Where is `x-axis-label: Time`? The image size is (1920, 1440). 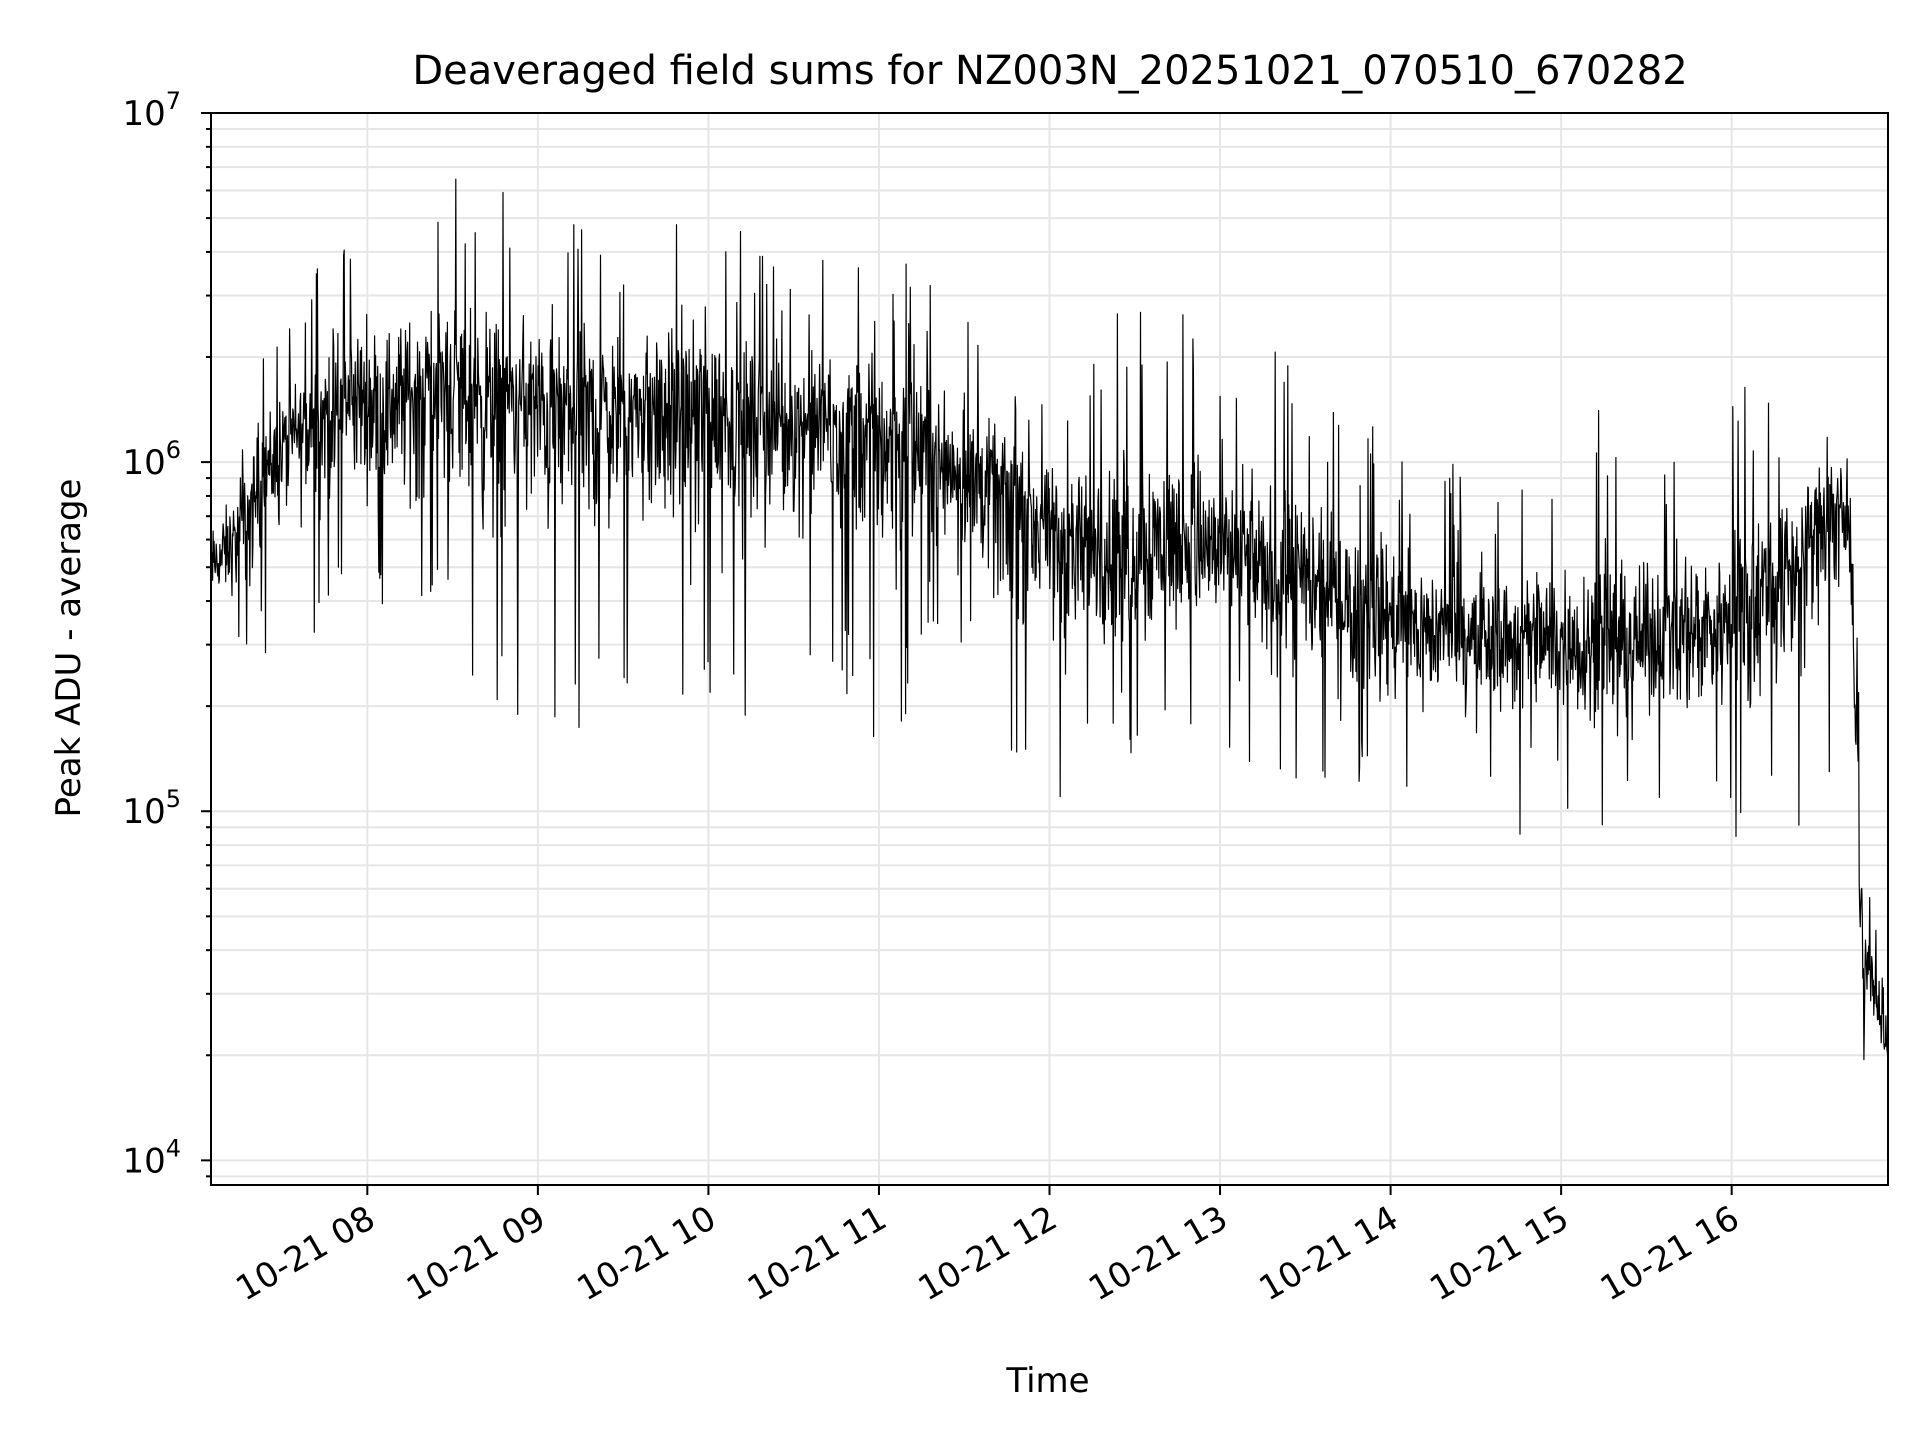 x-axis-label: Time is located at coordinates (1047, 1381).